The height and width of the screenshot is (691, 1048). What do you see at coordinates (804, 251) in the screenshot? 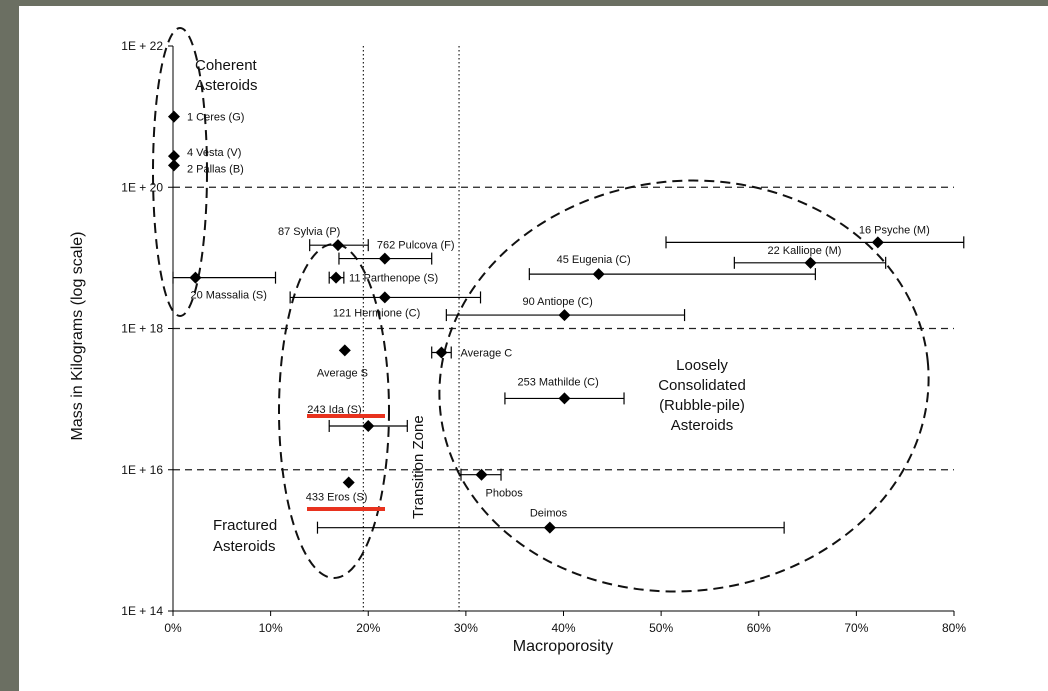
I see `22-kalliope-m-label: 22 Kalliope (M)` at bounding box center [804, 251].